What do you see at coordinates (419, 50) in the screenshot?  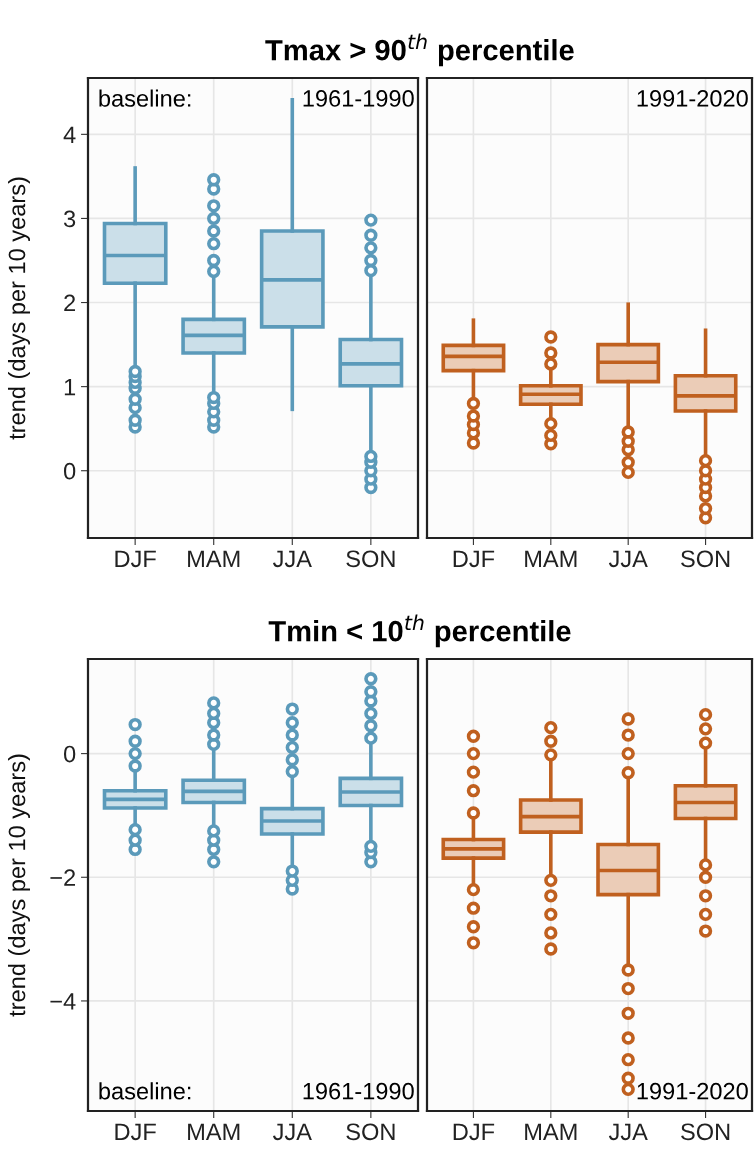 I see `chart-title: Tmax > 90$^{th}$ percentile` at bounding box center [419, 50].